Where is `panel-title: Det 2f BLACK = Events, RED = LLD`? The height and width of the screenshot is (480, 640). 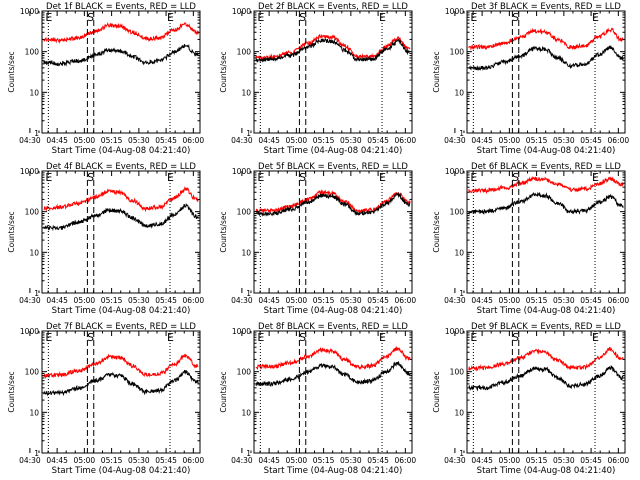 panel-title: Det 2f BLACK = Events, RED = LLD is located at coordinates (333, 7).